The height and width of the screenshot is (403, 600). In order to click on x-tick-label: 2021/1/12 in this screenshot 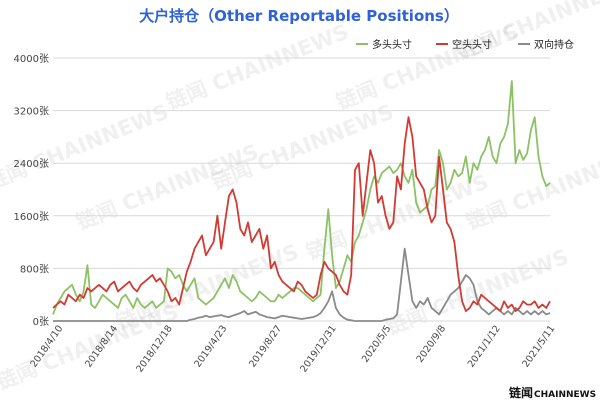, I will do `click(484, 346)`.